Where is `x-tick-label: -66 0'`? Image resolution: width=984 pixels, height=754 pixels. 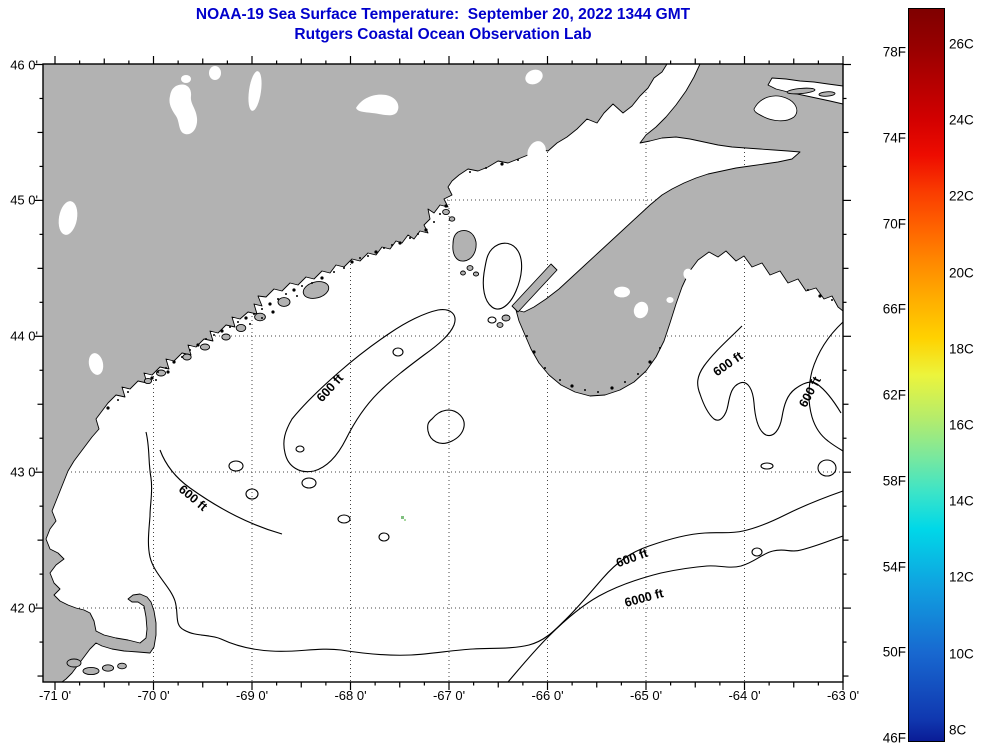
x-tick-label: -66 0' is located at coordinates (547, 695).